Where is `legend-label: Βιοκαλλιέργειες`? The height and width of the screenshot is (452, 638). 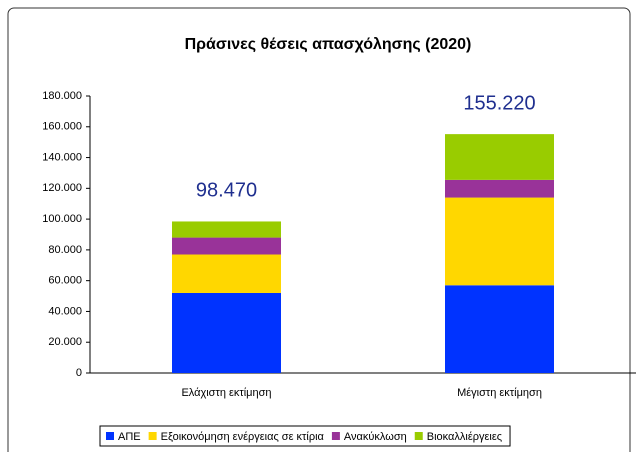 legend-label: Βιοκαλλιέργειες is located at coordinates (464, 437).